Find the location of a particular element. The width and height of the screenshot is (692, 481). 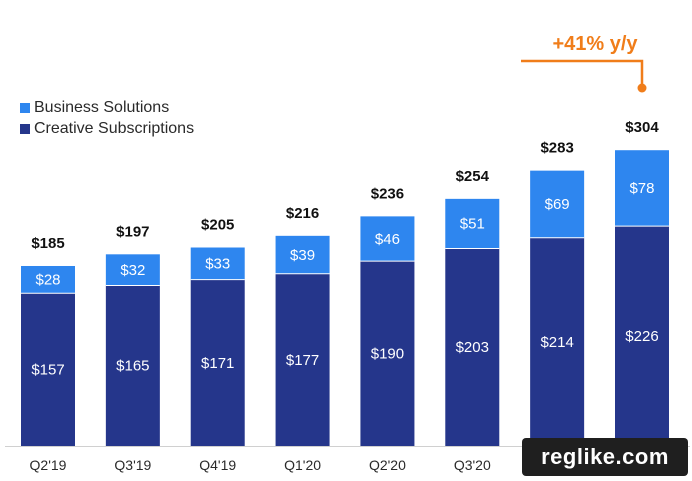

total-label: $216 is located at coordinates (302, 213).